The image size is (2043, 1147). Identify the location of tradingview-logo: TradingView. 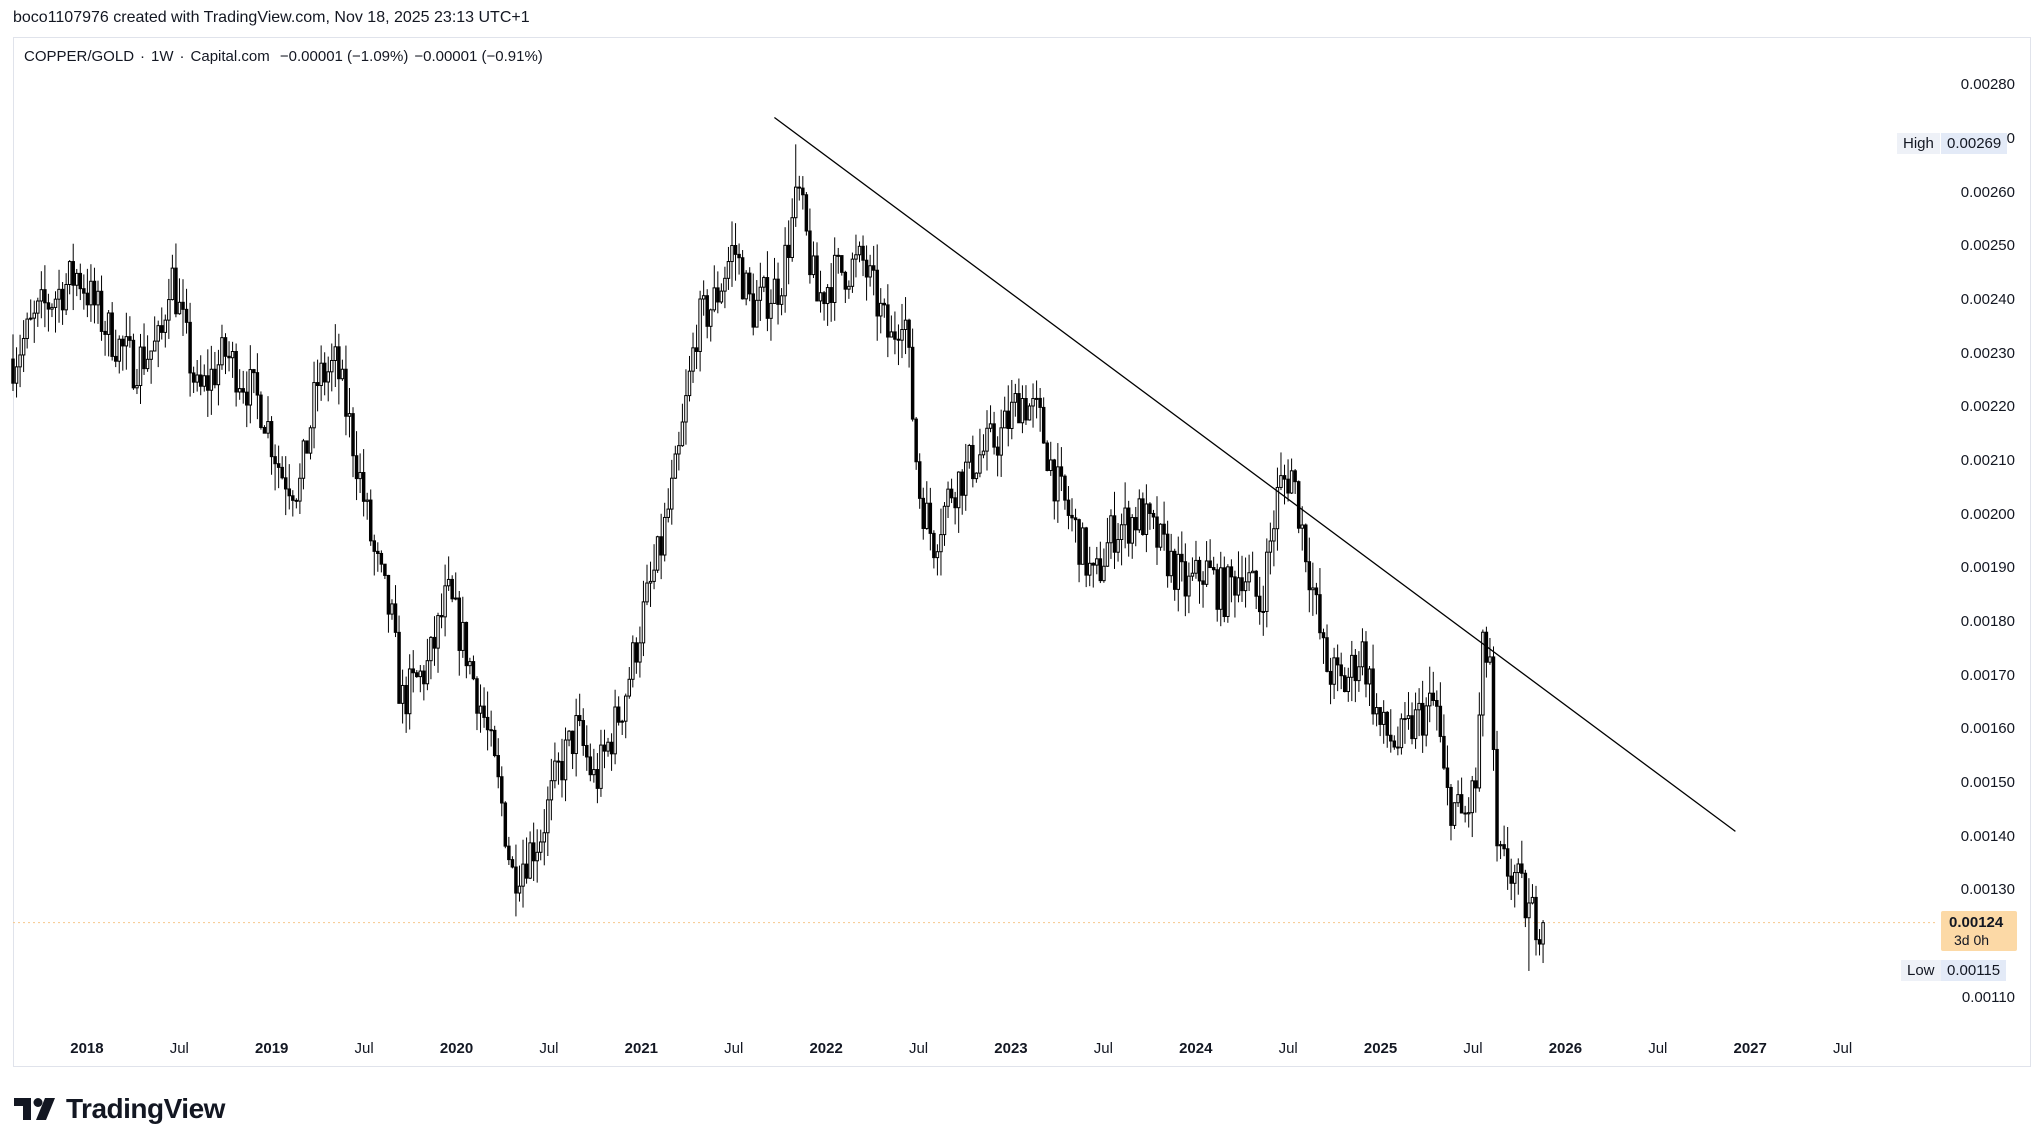
(119, 1109).